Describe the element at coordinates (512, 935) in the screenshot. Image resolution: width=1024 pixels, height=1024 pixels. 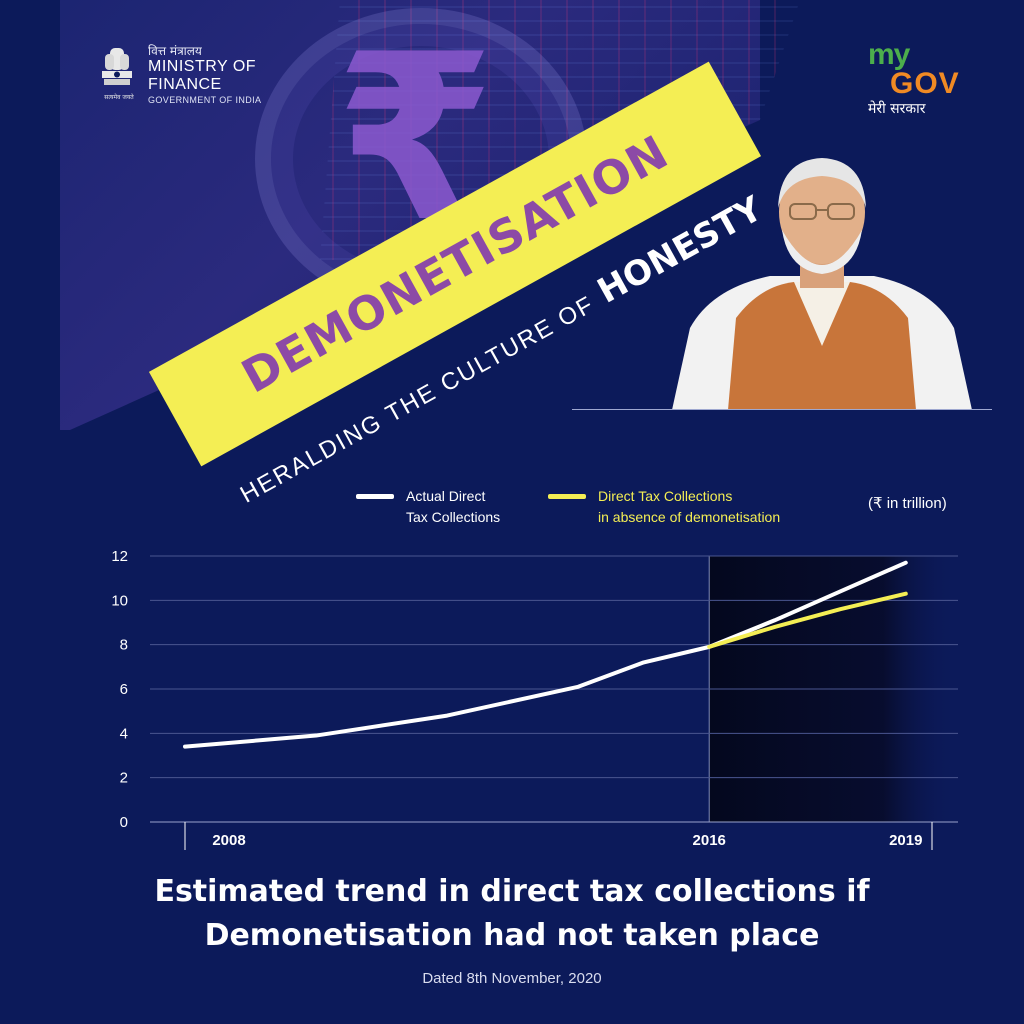
I see `chart-title-line-2: Demonetisation had not taken place` at that location.